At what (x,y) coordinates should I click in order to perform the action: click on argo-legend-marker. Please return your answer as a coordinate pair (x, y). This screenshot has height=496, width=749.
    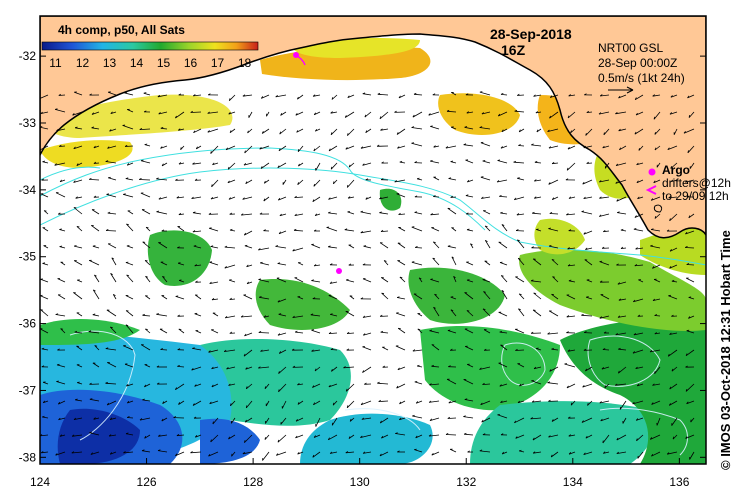
    Looking at the image, I should click on (651, 181).